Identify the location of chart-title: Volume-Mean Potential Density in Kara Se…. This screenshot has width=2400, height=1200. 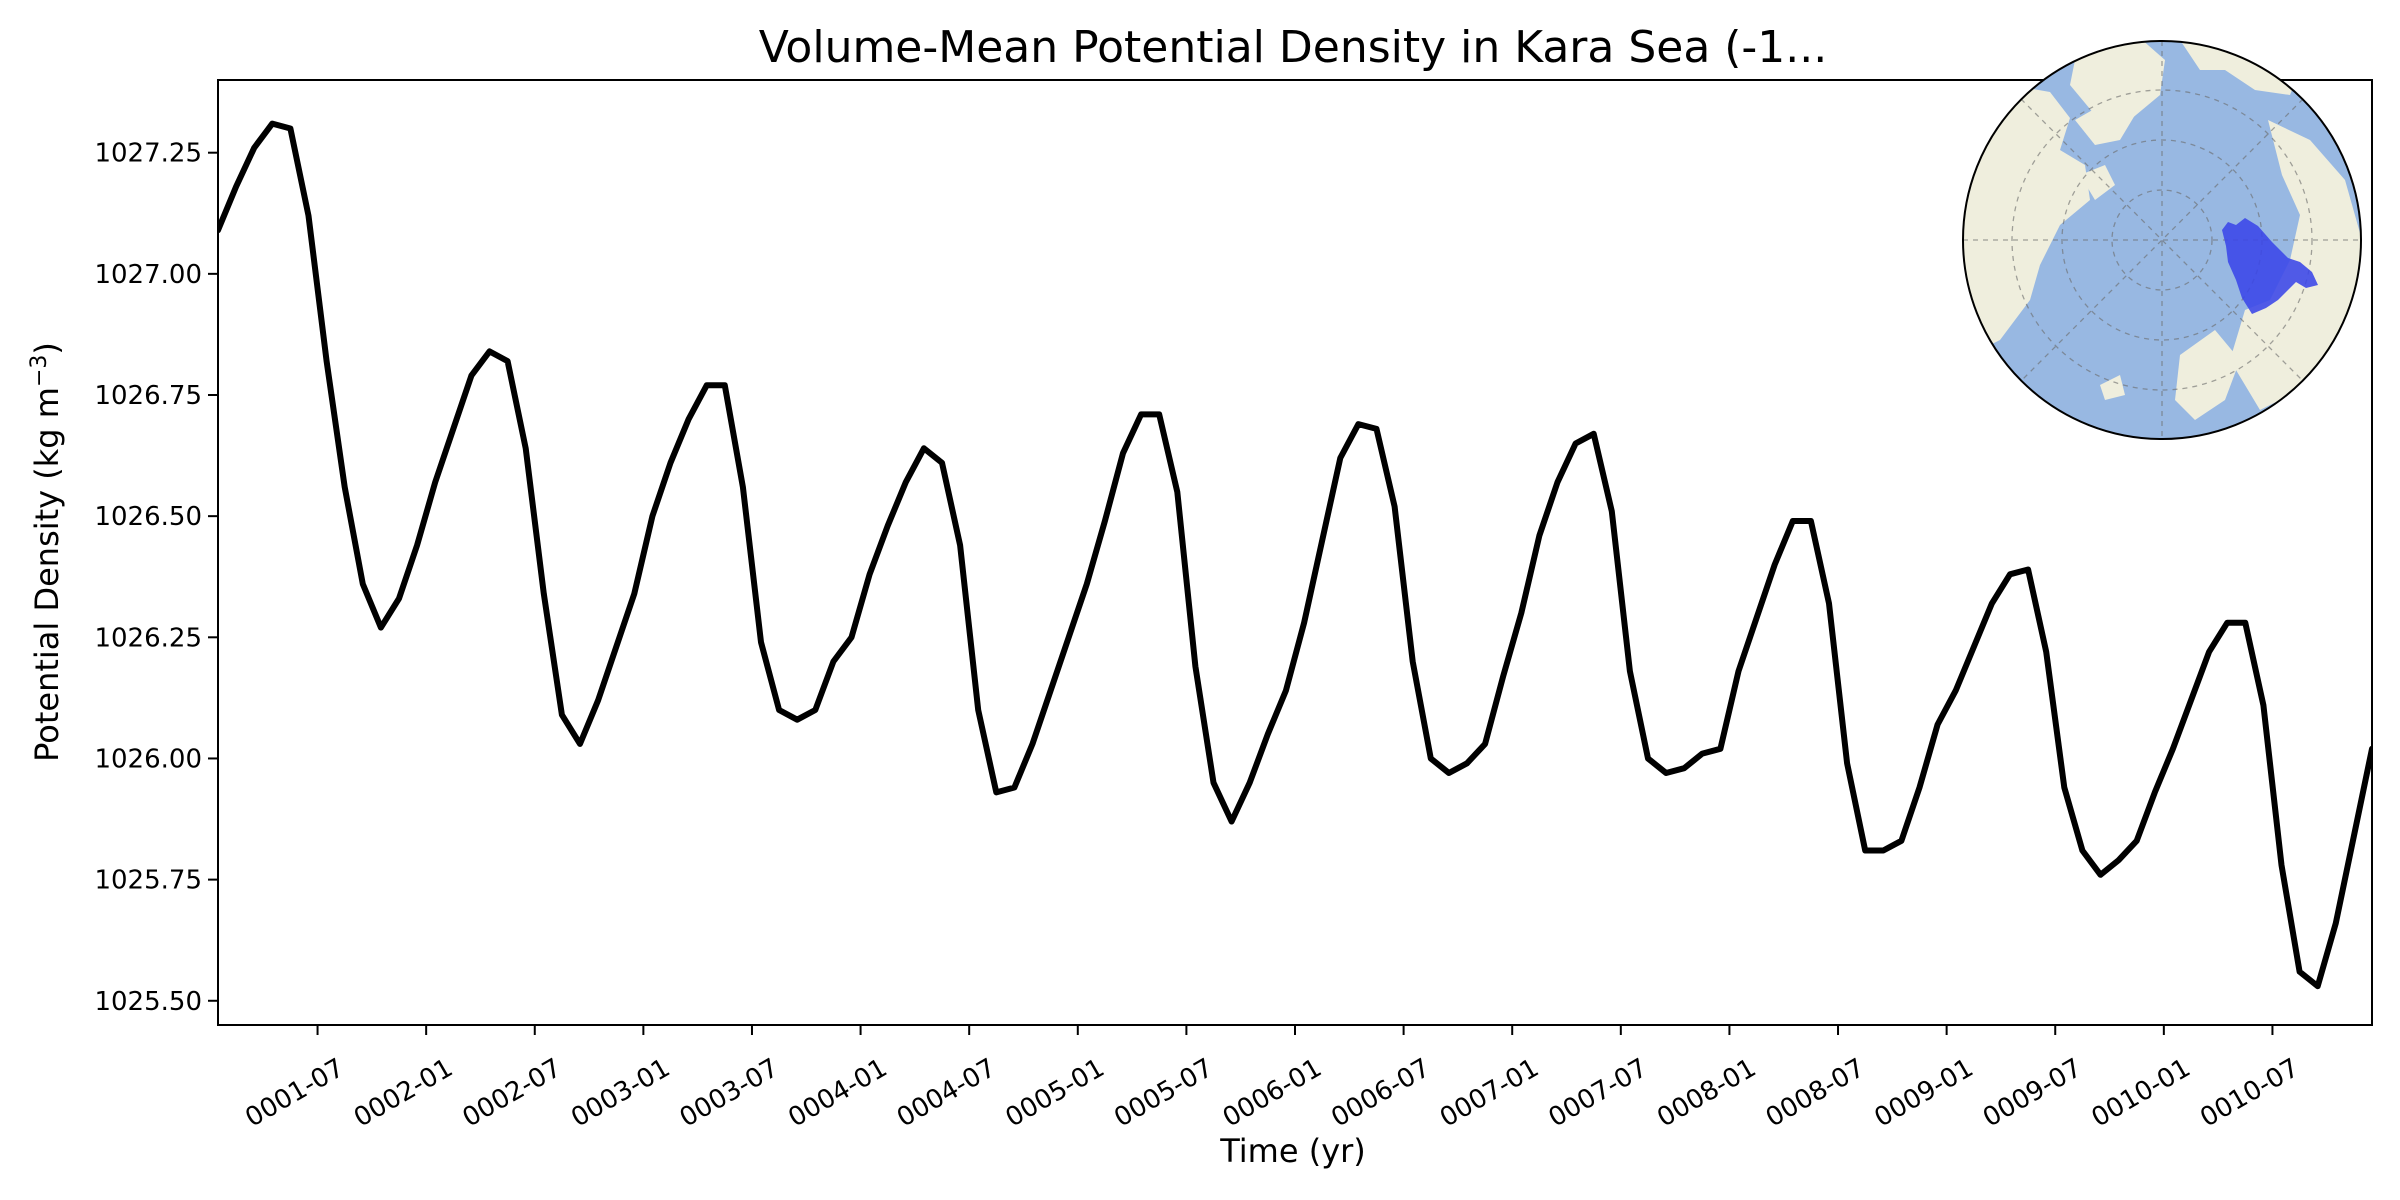
(1293, 47).